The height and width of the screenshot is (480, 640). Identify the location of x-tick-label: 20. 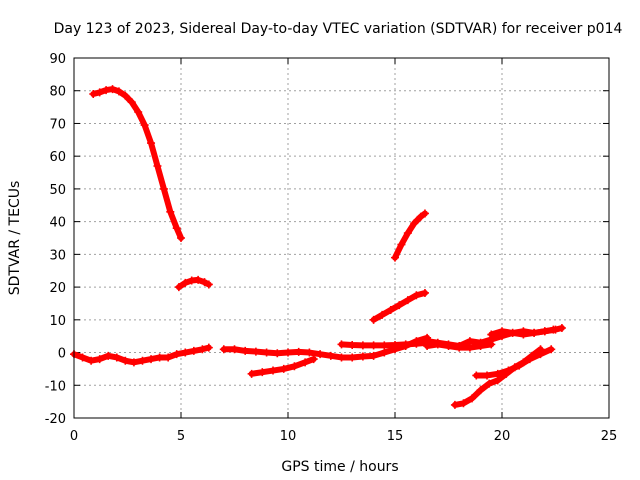
(502, 436).